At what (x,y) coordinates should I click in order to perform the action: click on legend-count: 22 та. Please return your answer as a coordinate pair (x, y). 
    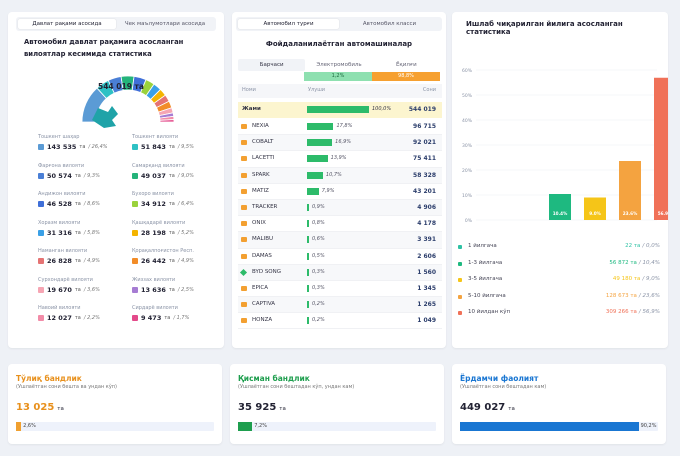
    Looking at the image, I should click on (633, 246).